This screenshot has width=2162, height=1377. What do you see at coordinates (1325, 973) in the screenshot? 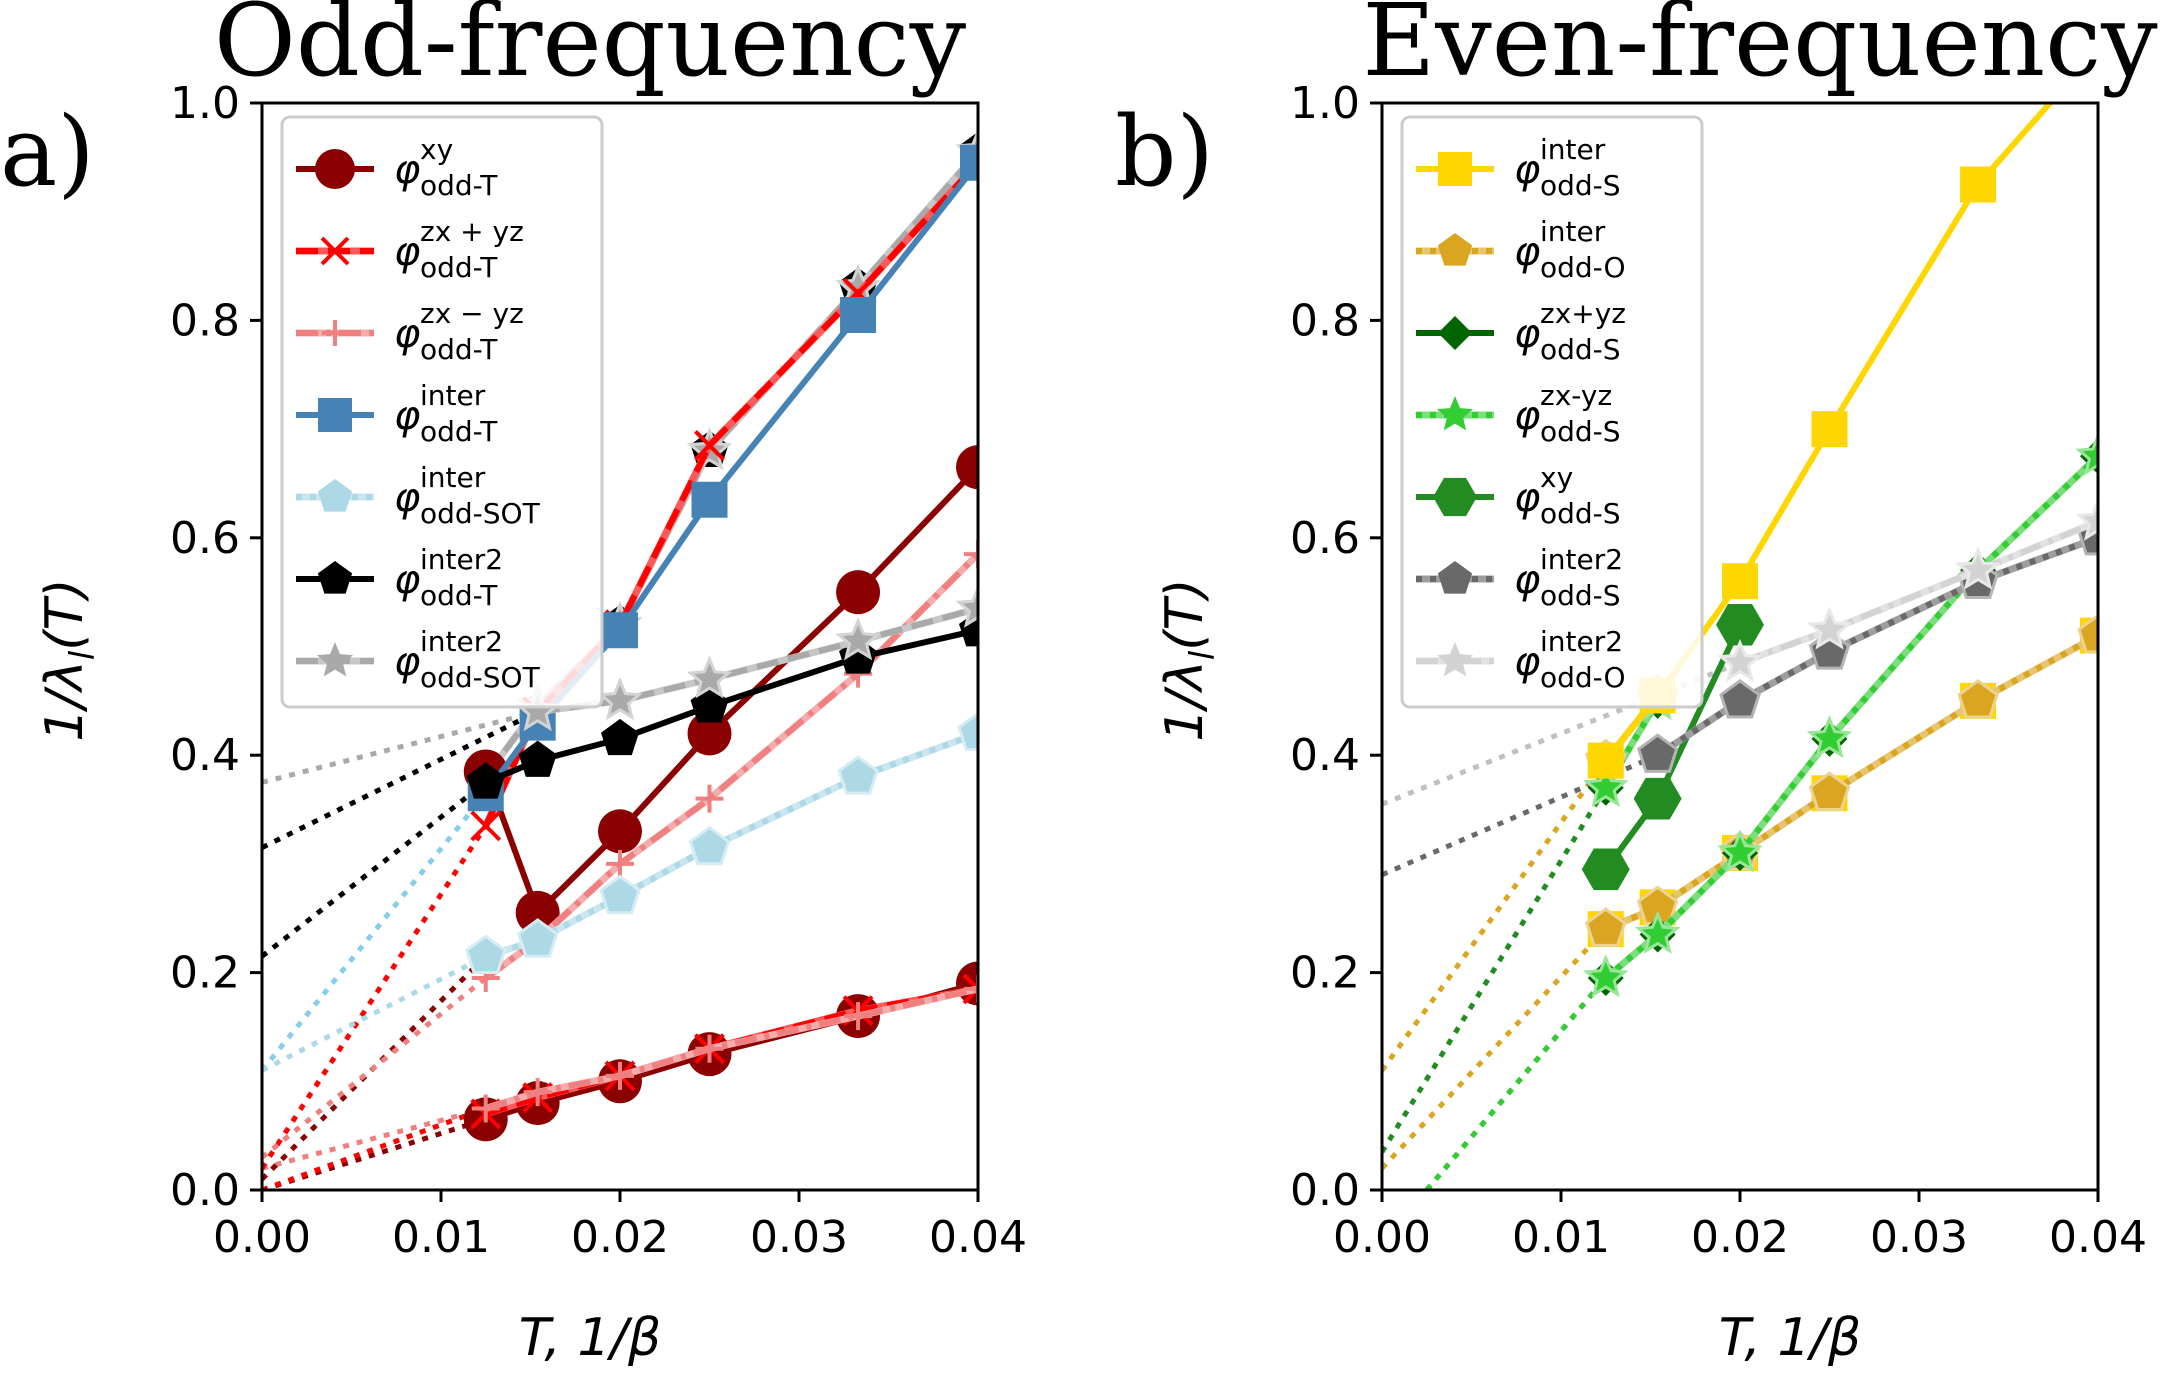
I see `y-tick-label: 0.2` at bounding box center [1325, 973].